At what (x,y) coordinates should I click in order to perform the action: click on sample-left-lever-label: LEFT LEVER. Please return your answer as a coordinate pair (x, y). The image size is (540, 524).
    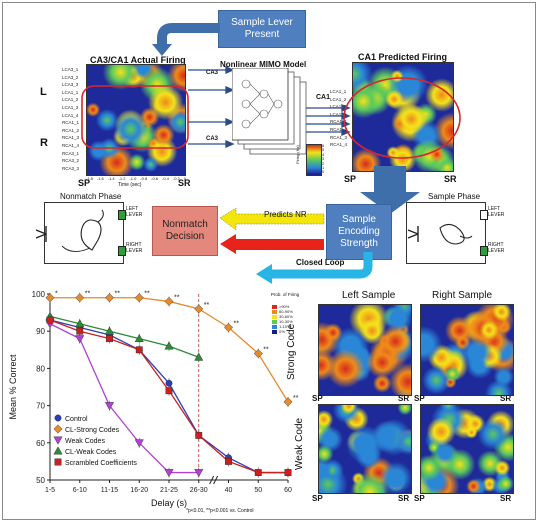
    Looking at the image, I should click on (496, 212).